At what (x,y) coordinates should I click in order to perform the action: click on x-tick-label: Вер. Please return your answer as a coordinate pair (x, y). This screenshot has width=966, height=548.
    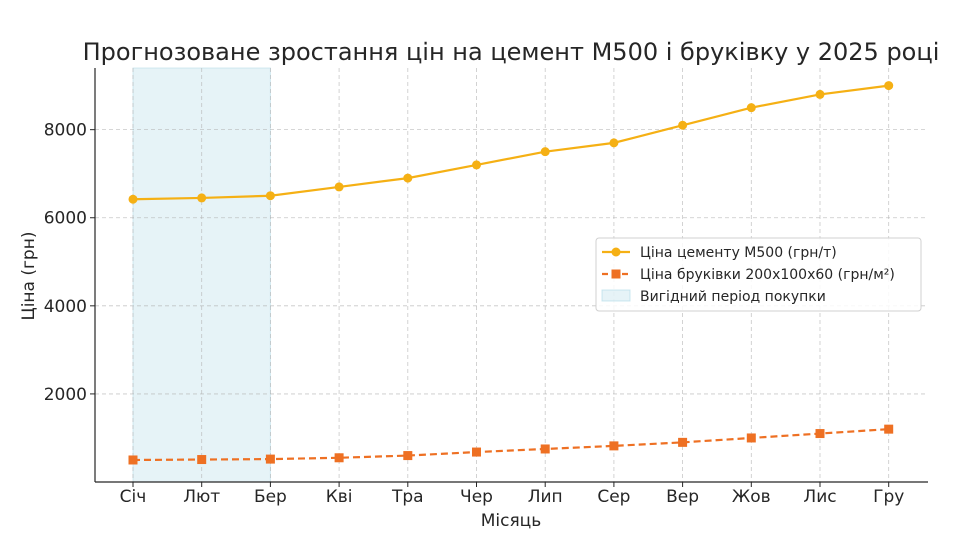
    Looking at the image, I should click on (682, 497).